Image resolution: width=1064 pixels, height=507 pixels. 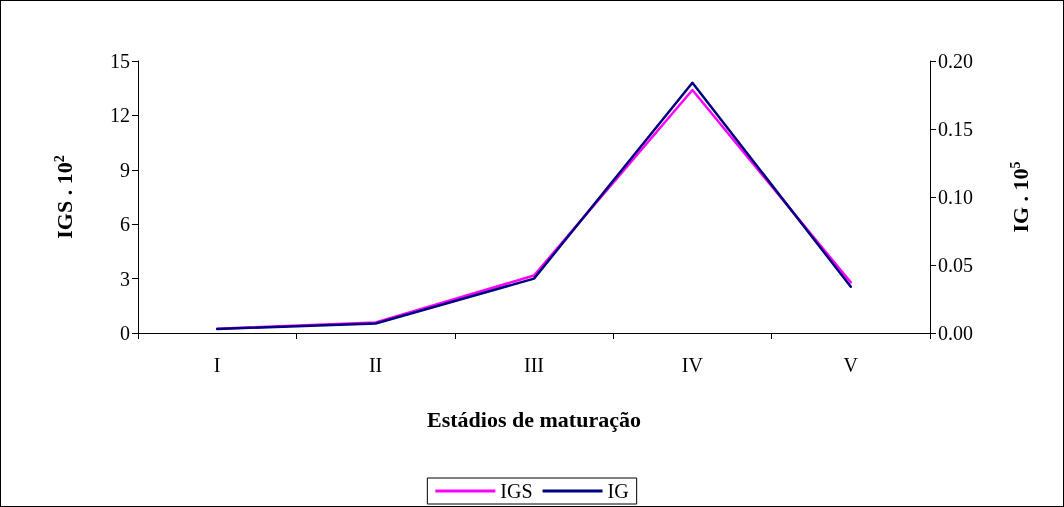 I want to click on y-tick-label: 12, so click(x=120, y=115).